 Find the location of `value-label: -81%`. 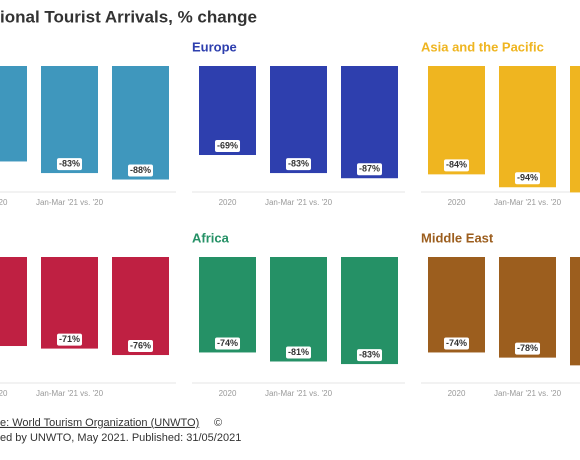

value-label: -81% is located at coordinates (298, 352).